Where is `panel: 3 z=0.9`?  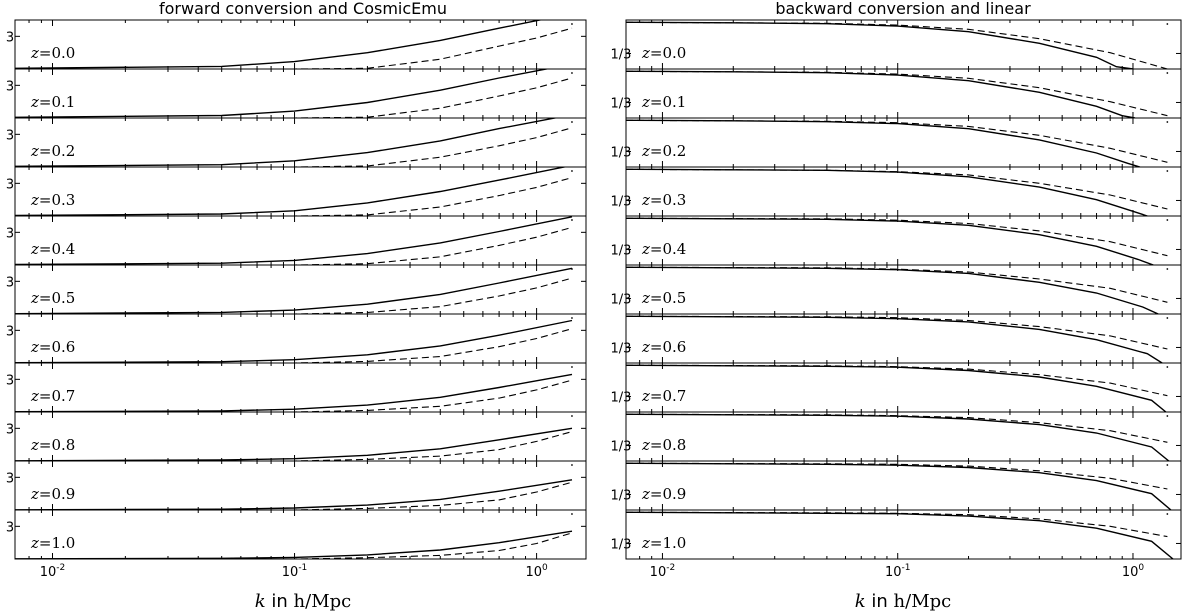 panel: 3 z=0.9 is located at coordinates (296, 485).